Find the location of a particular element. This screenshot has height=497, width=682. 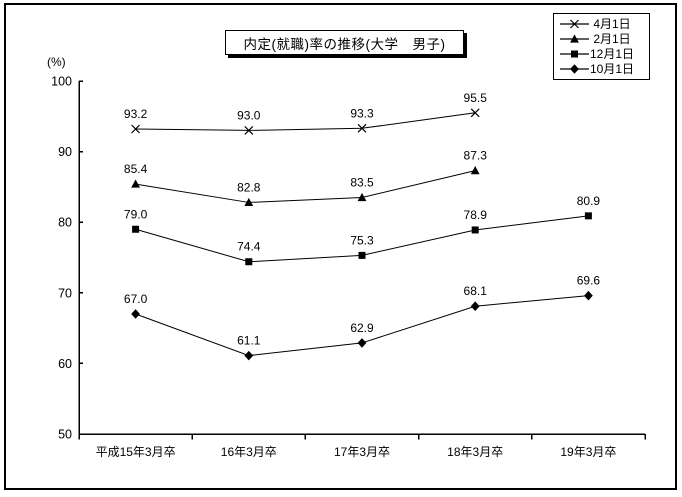

legend-item-label: 10月1日 is located at coordinates (612, 68).